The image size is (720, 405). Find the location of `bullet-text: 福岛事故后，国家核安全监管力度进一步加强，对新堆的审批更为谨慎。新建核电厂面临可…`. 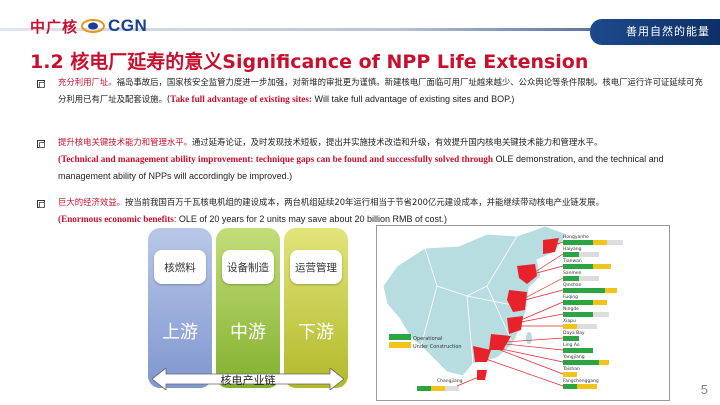

bullet-text: 福岛事故后，国家核安全监管力度进一步加强，对新堆的审批更为谨慎。新建核电厂面临可… is located at coordinates (380, 90).